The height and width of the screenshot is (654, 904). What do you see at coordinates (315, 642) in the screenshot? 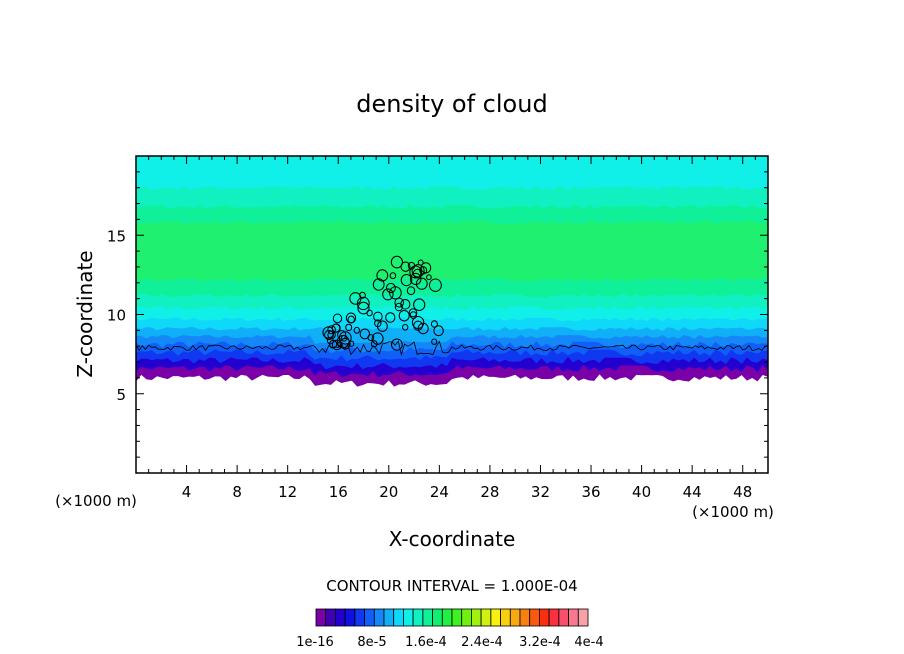
I see `colorbar-label: 1e-16` at bounding box center [315, 642].